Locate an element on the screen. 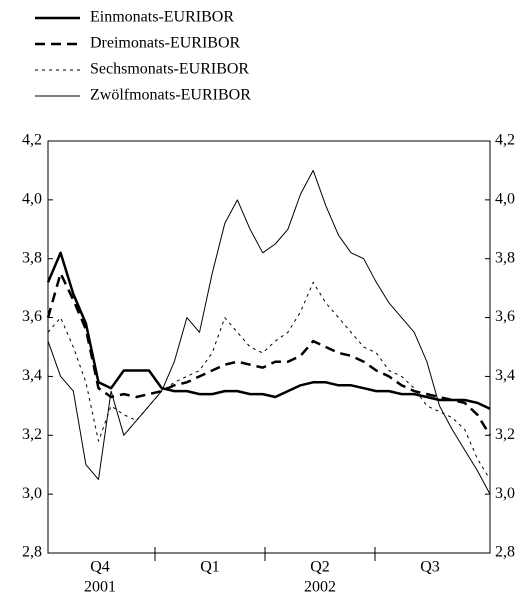  y-tick-label: 3,6 is located at coordinates (32, 316).